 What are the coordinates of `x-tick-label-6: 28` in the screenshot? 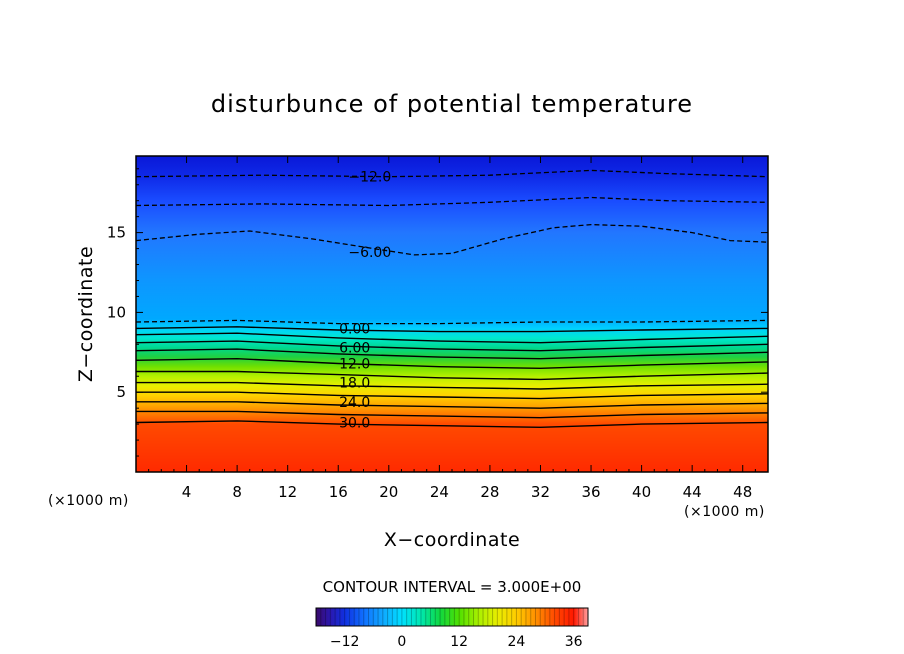 It's located at (489, 492).